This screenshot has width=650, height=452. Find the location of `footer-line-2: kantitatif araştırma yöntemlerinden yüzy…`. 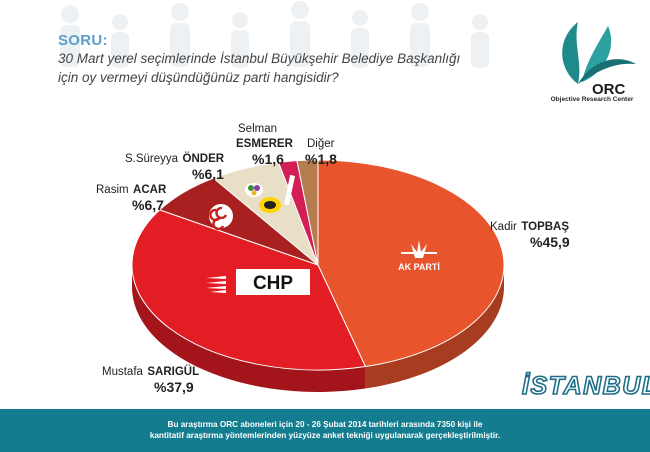

footer-line-2: kantitatif araştırma yöntemlerinden yüzy… is located at coordinates (325, 435).